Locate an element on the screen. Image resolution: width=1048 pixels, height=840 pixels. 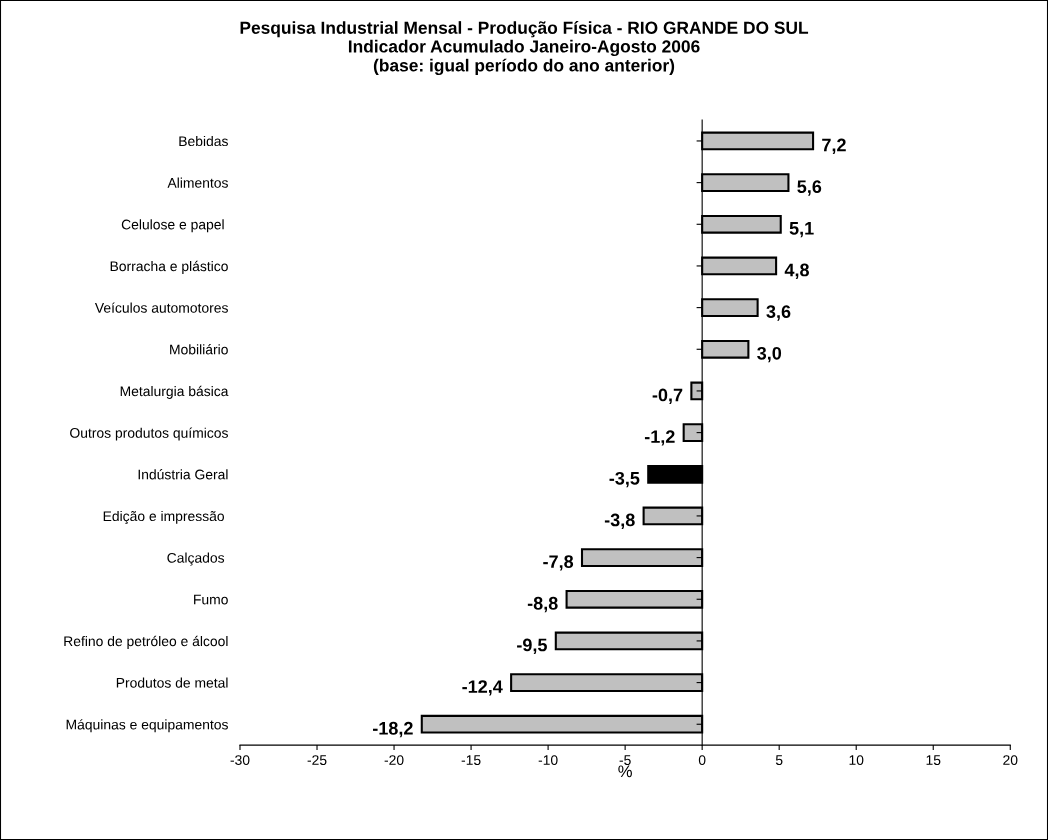
y-tick-label: Calçados is located at coordinates (196, 559).